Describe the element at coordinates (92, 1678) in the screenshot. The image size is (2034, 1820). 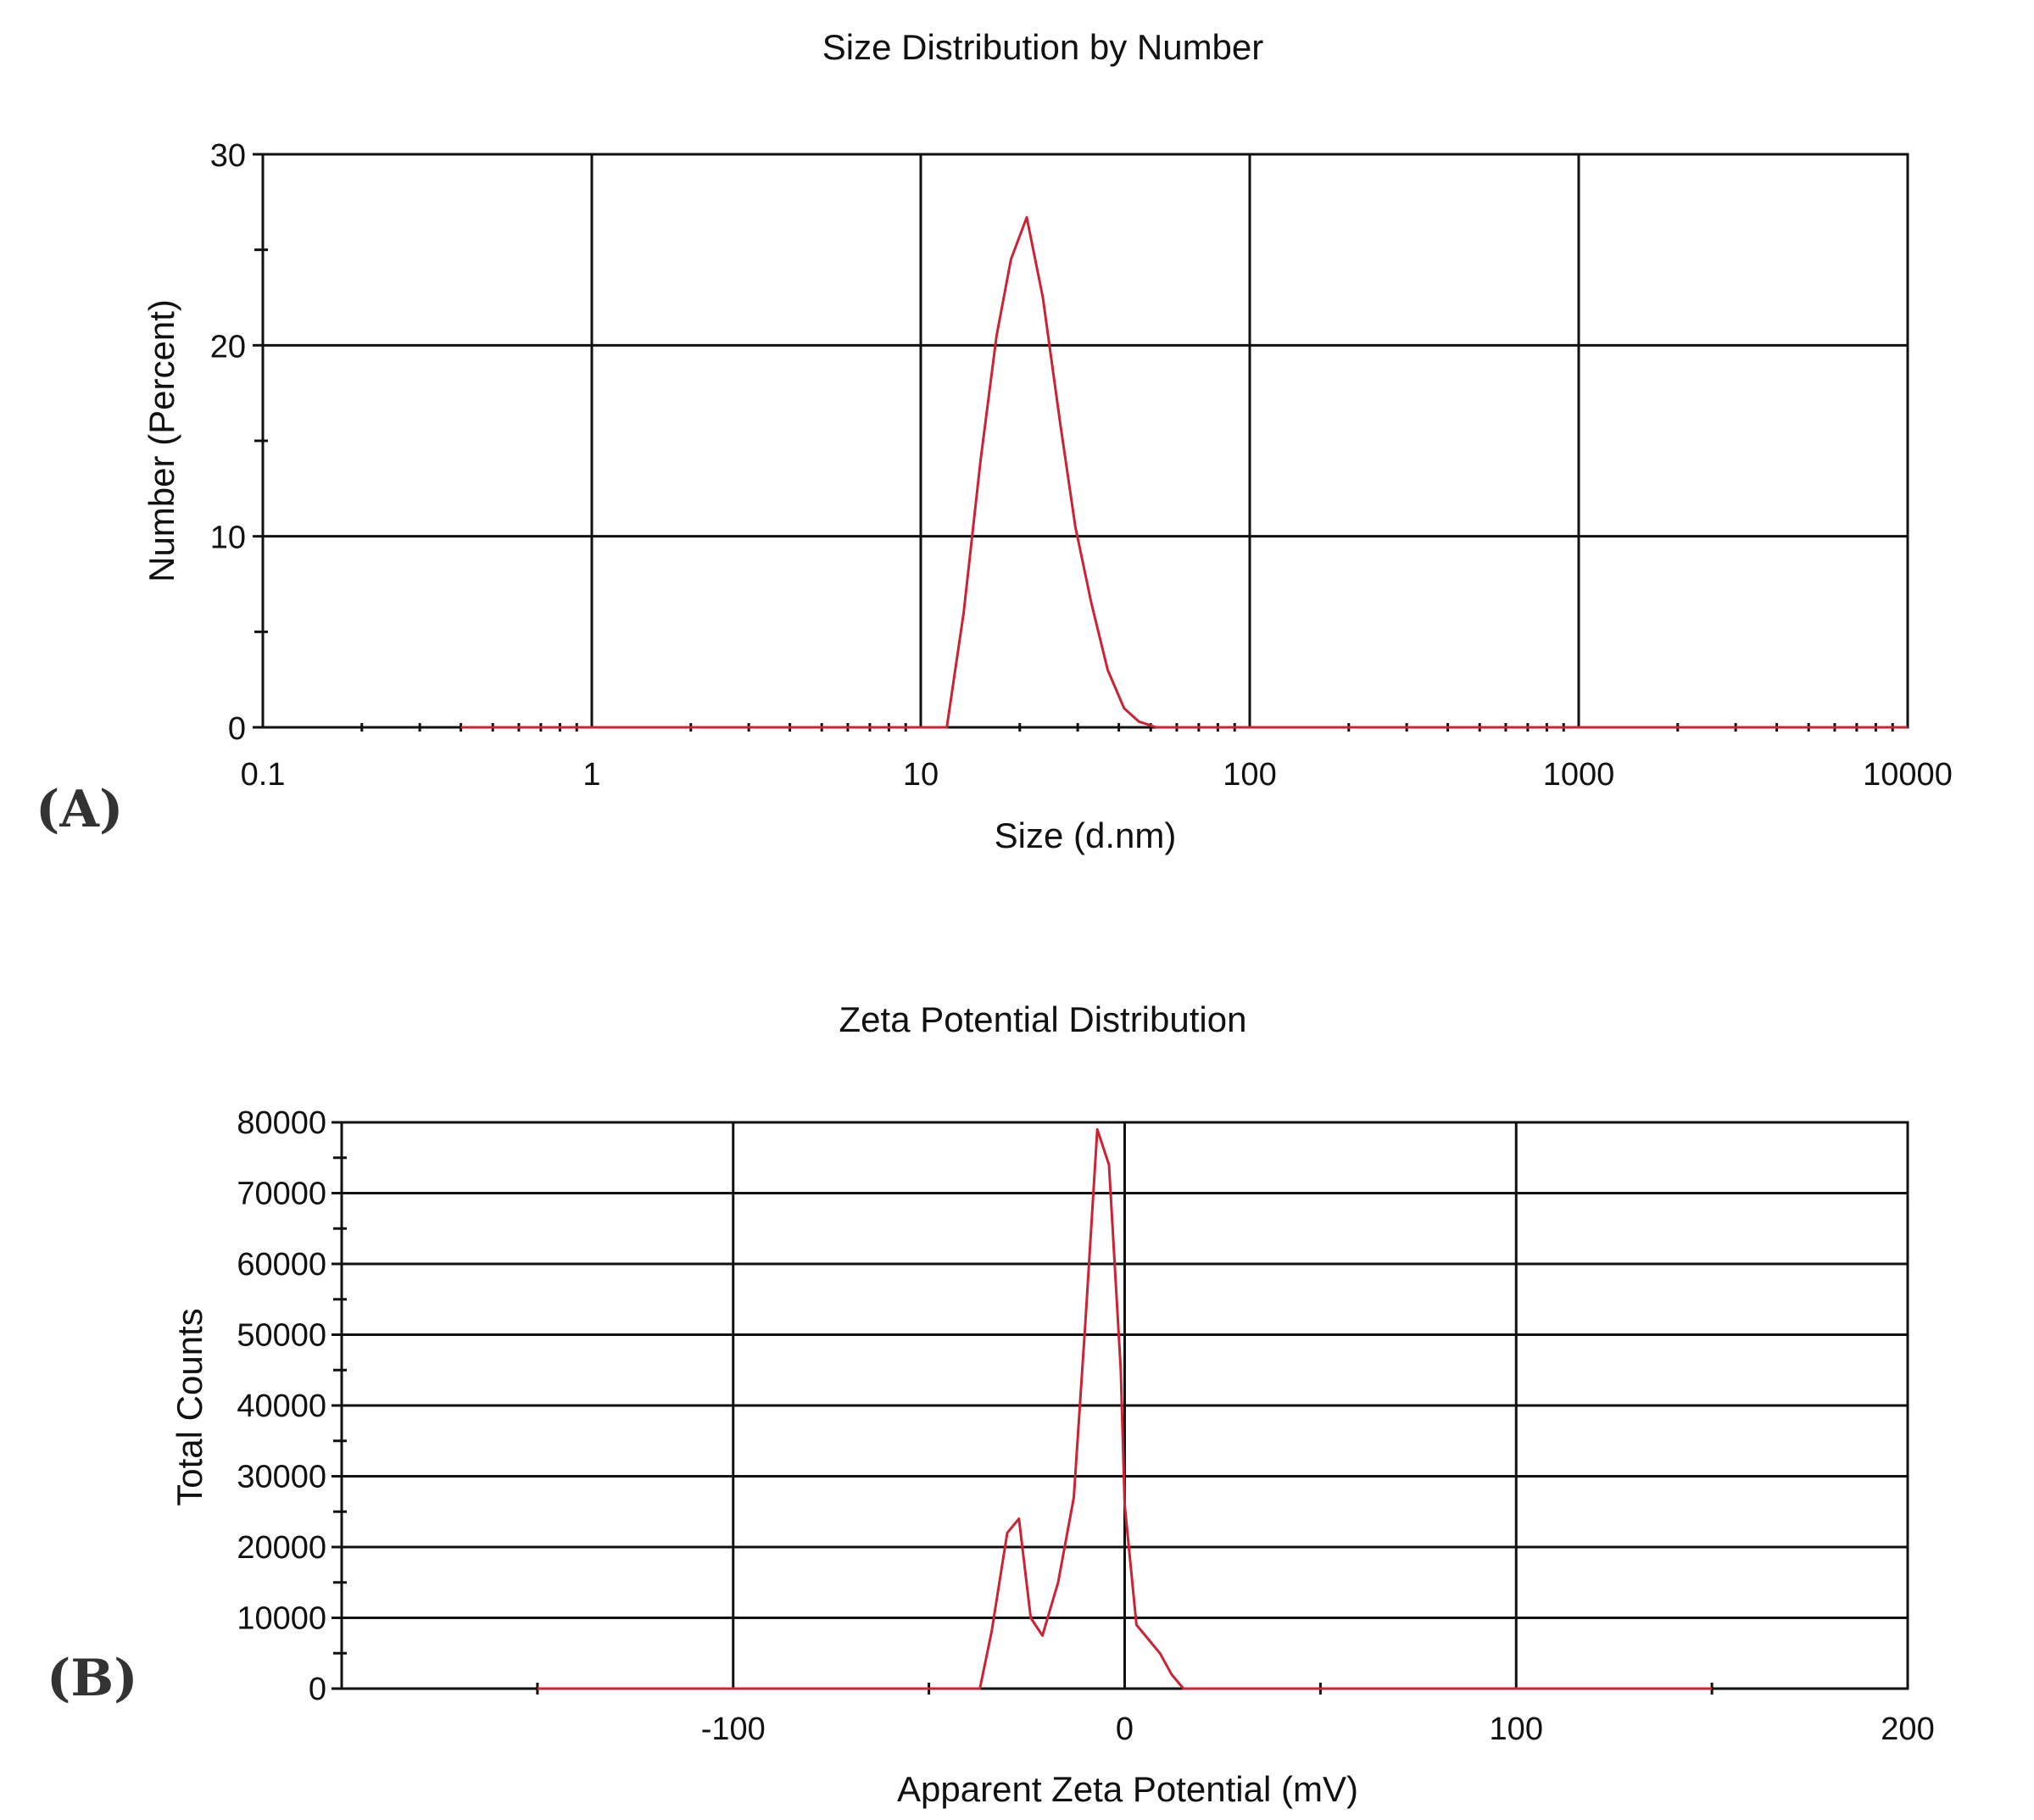
I see `panel-label-b: (B)` at that location.